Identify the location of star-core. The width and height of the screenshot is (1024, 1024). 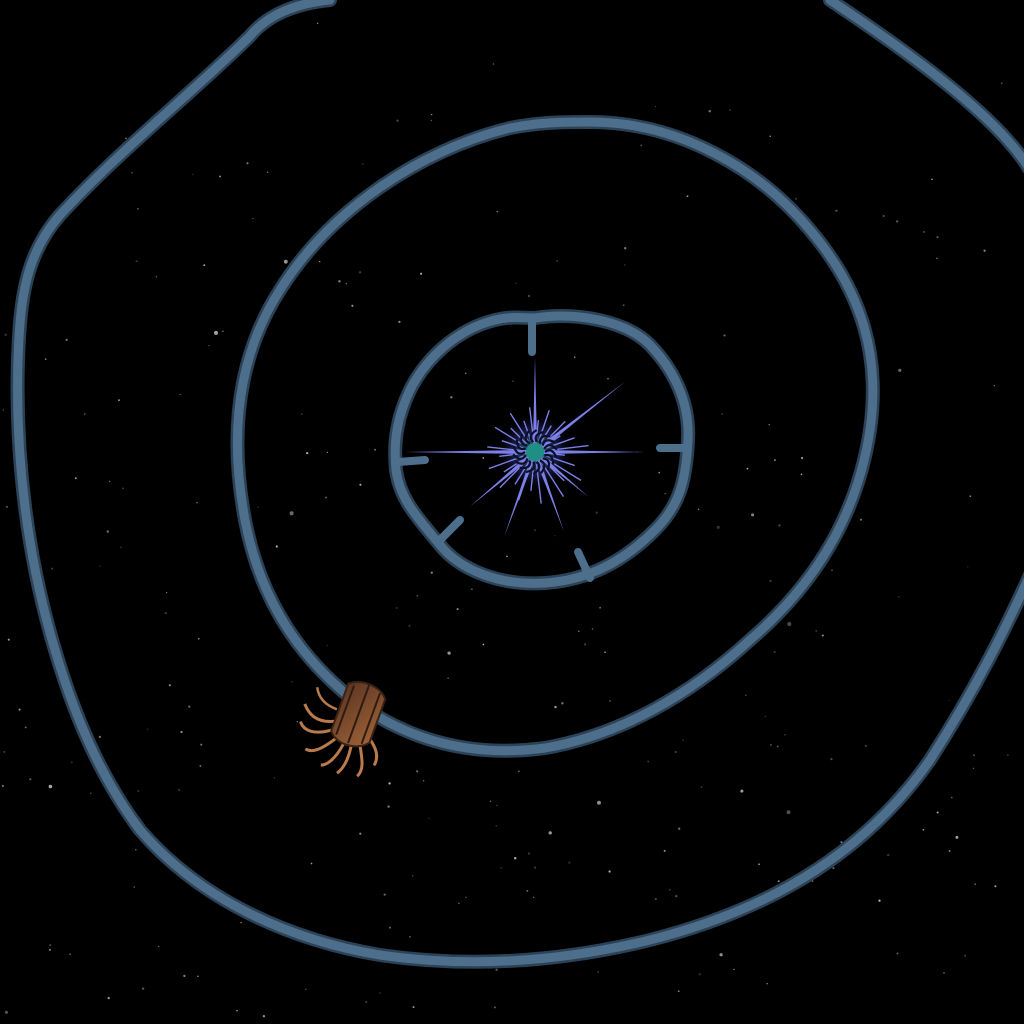
(525, 447).